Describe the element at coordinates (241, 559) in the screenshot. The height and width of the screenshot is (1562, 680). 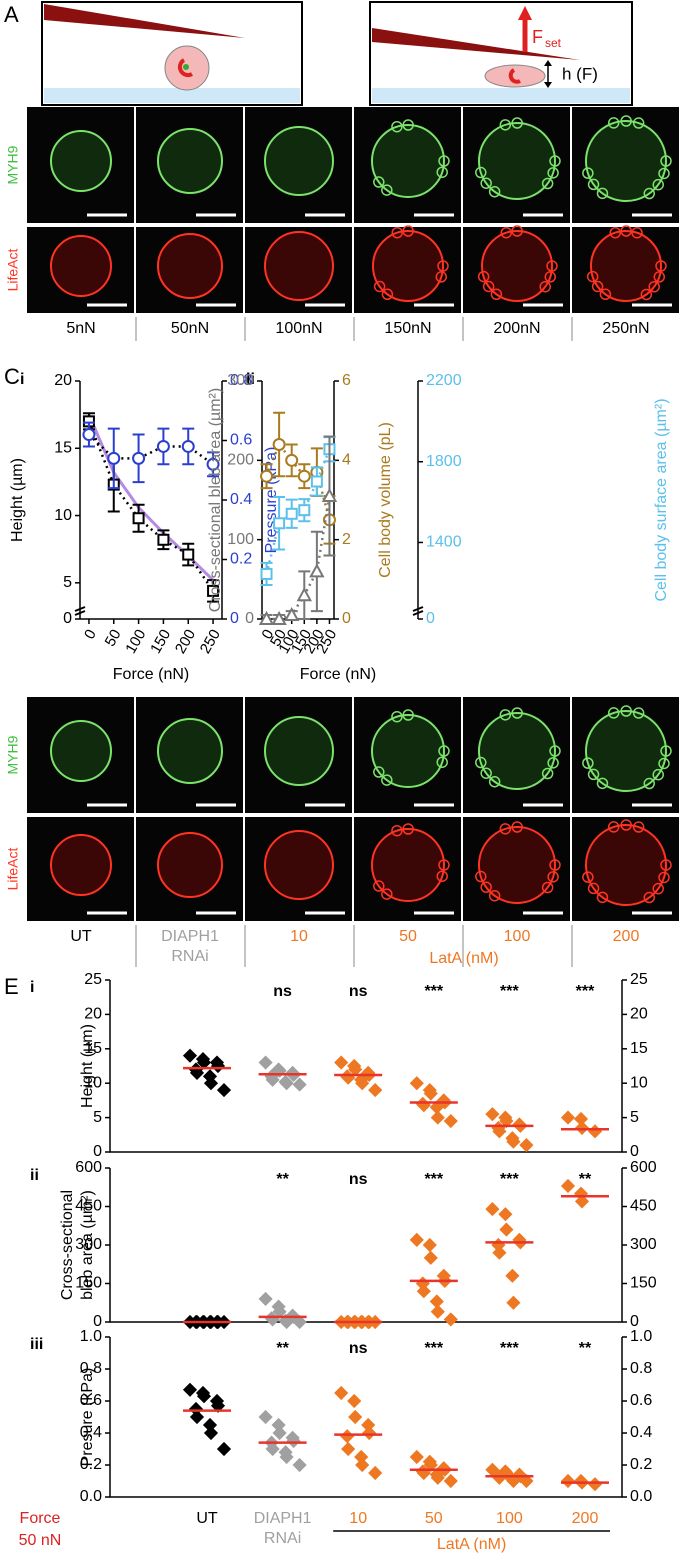
I see `y2-tick-label: 0.2` at that location.